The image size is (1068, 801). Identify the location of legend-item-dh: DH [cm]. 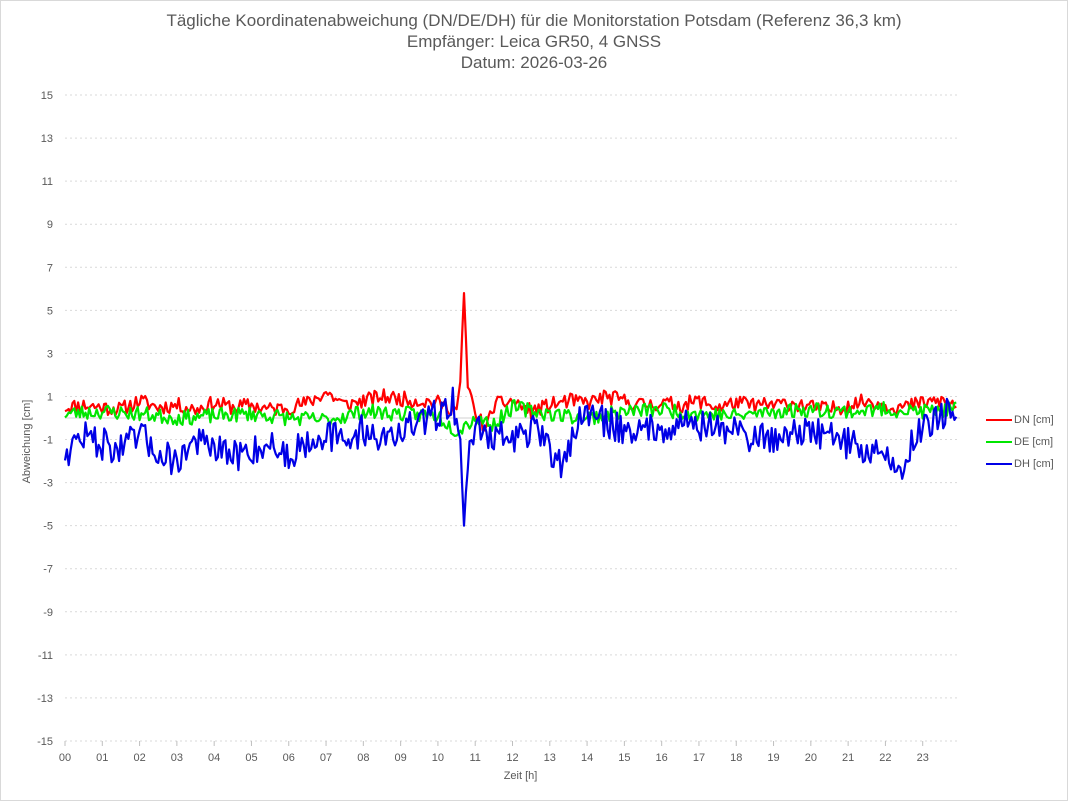
(1020, 464).